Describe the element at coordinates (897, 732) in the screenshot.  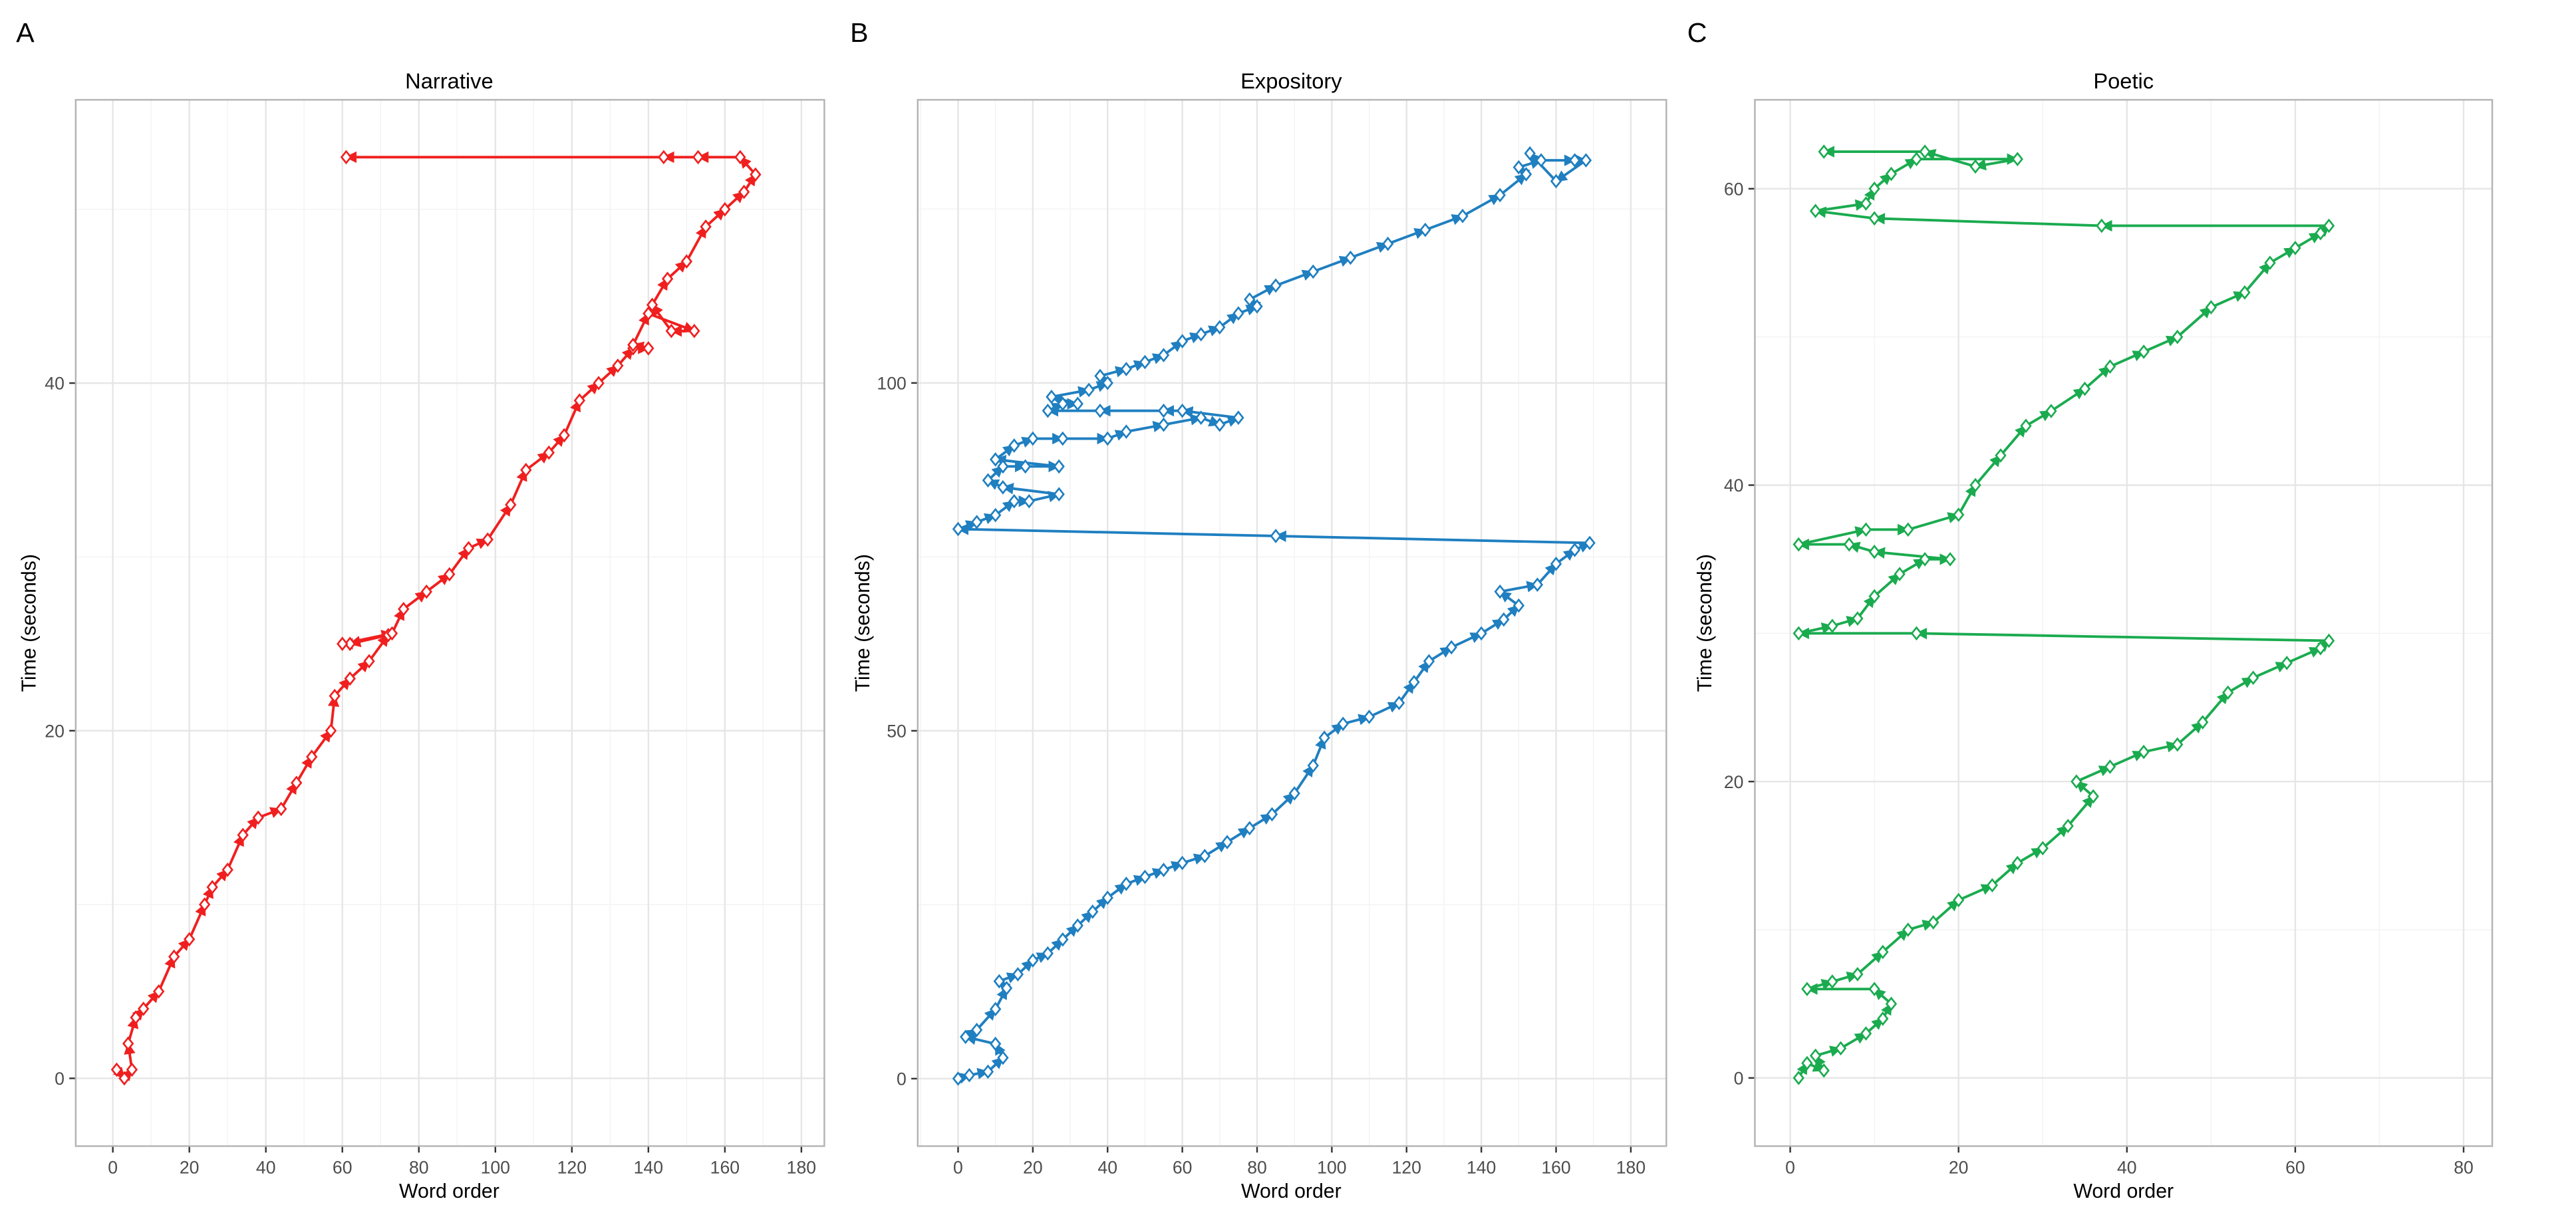
I see `y-tick-label: 50` at that location.